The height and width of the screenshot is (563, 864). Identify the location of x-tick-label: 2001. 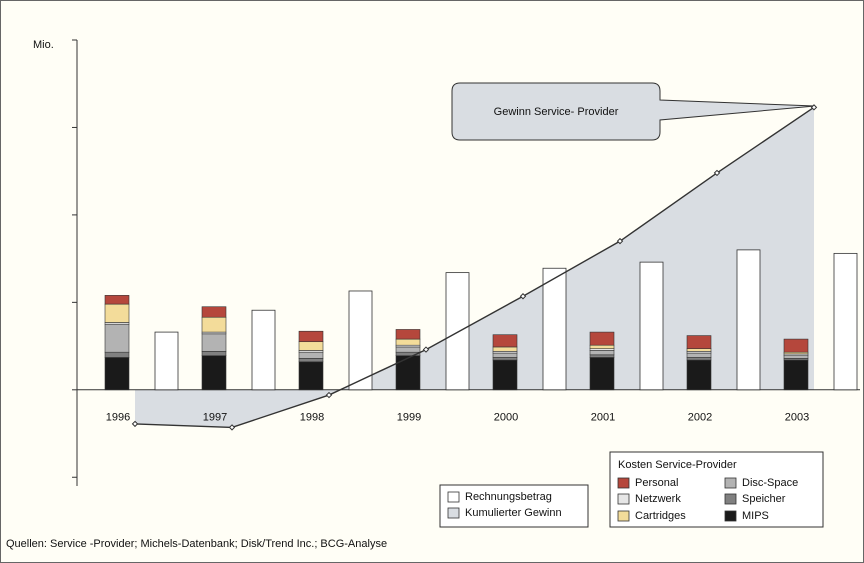
(603, 418).